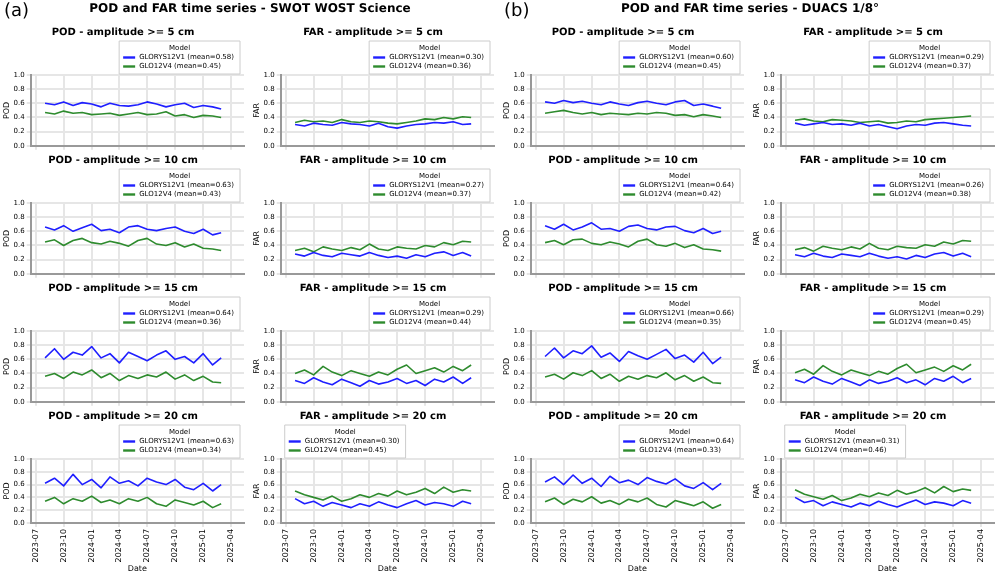 The width and height of the screenshot is (1000, 574). I want to click on text: (b), so click(517, 12).